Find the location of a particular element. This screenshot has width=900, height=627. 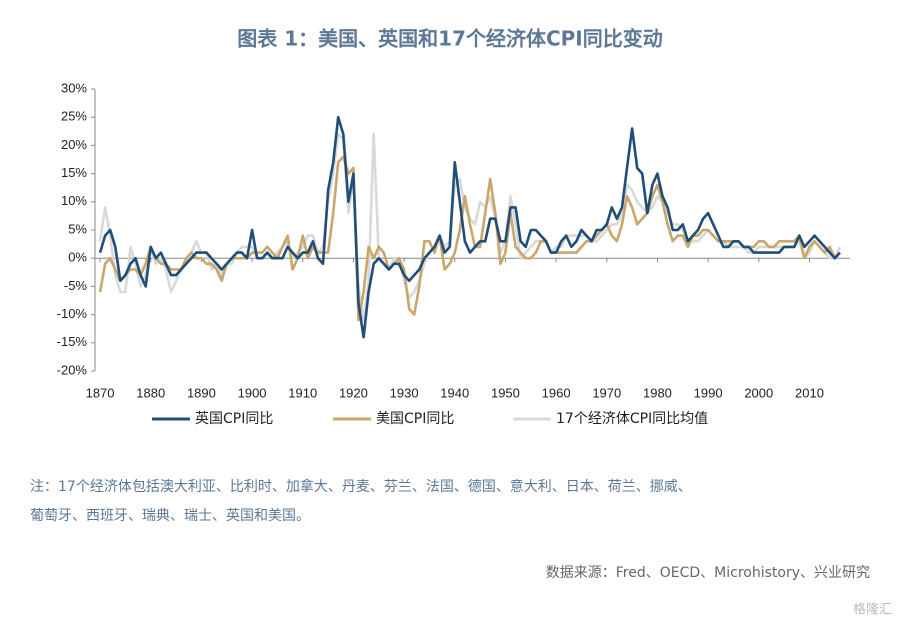

x-tick-label: 1980 is located at coordinates (657, 392).